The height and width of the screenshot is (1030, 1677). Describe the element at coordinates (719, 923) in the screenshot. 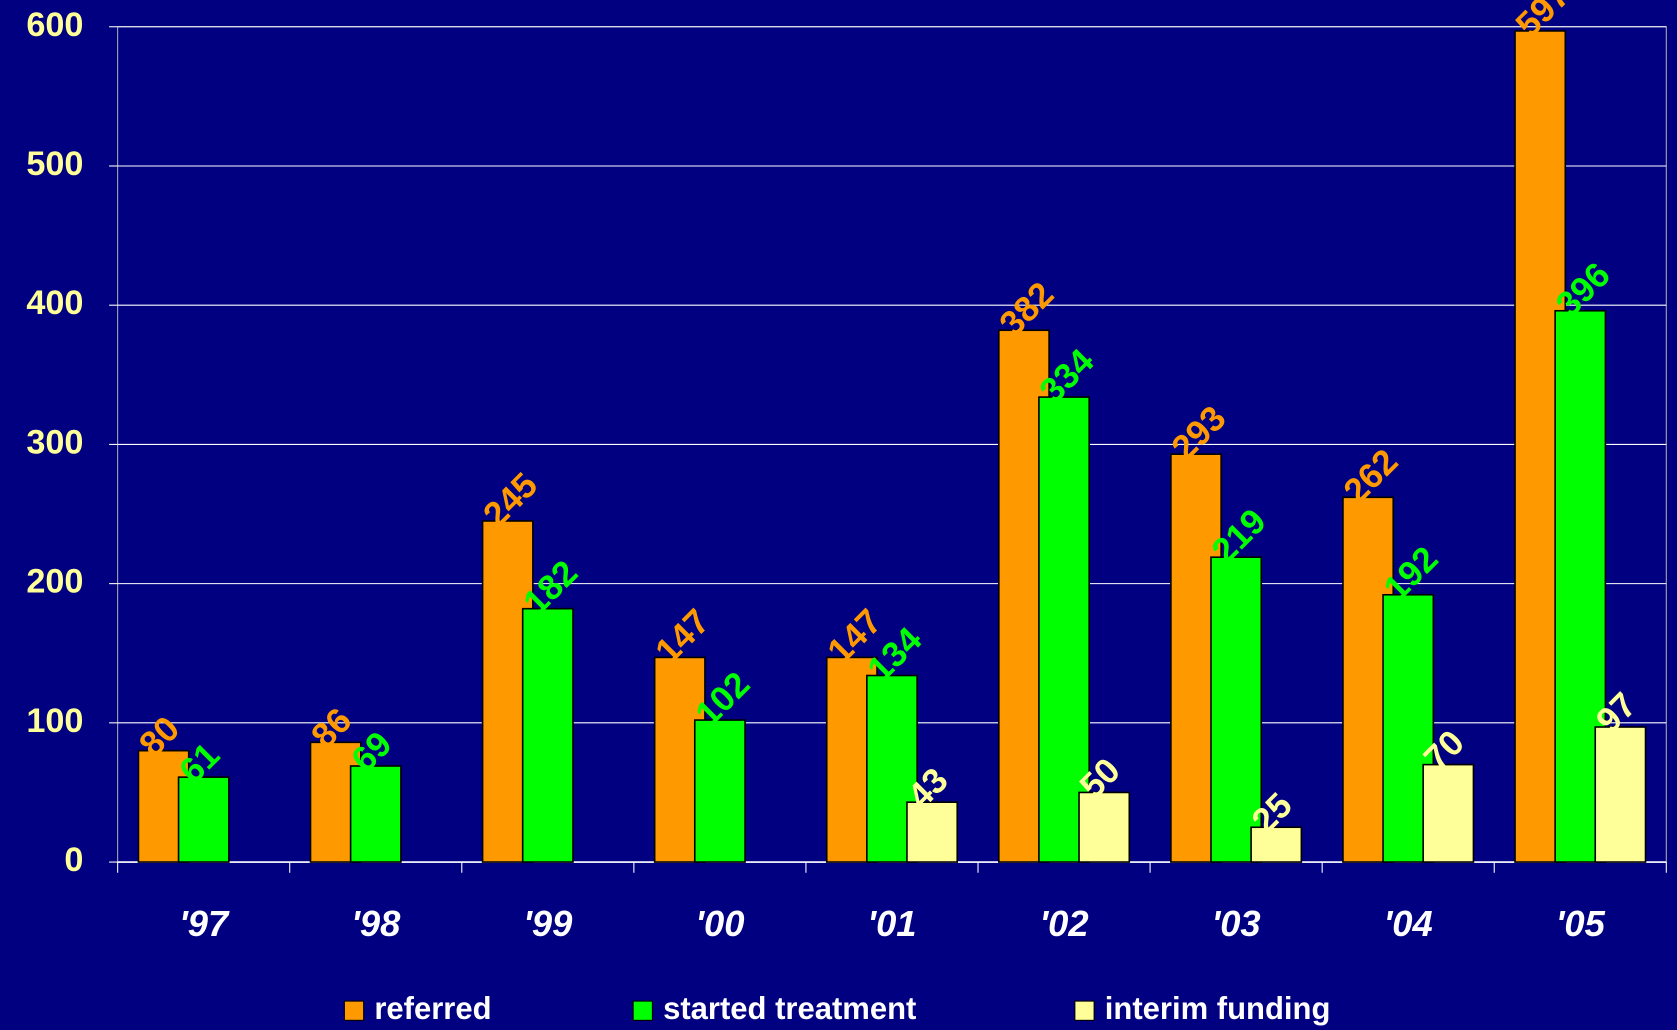

I see `x-tick-label: '00` at that location.